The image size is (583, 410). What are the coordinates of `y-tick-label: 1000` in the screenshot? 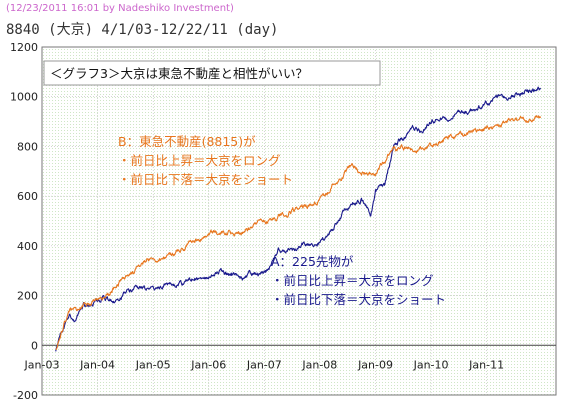 It's located at (24, 97).